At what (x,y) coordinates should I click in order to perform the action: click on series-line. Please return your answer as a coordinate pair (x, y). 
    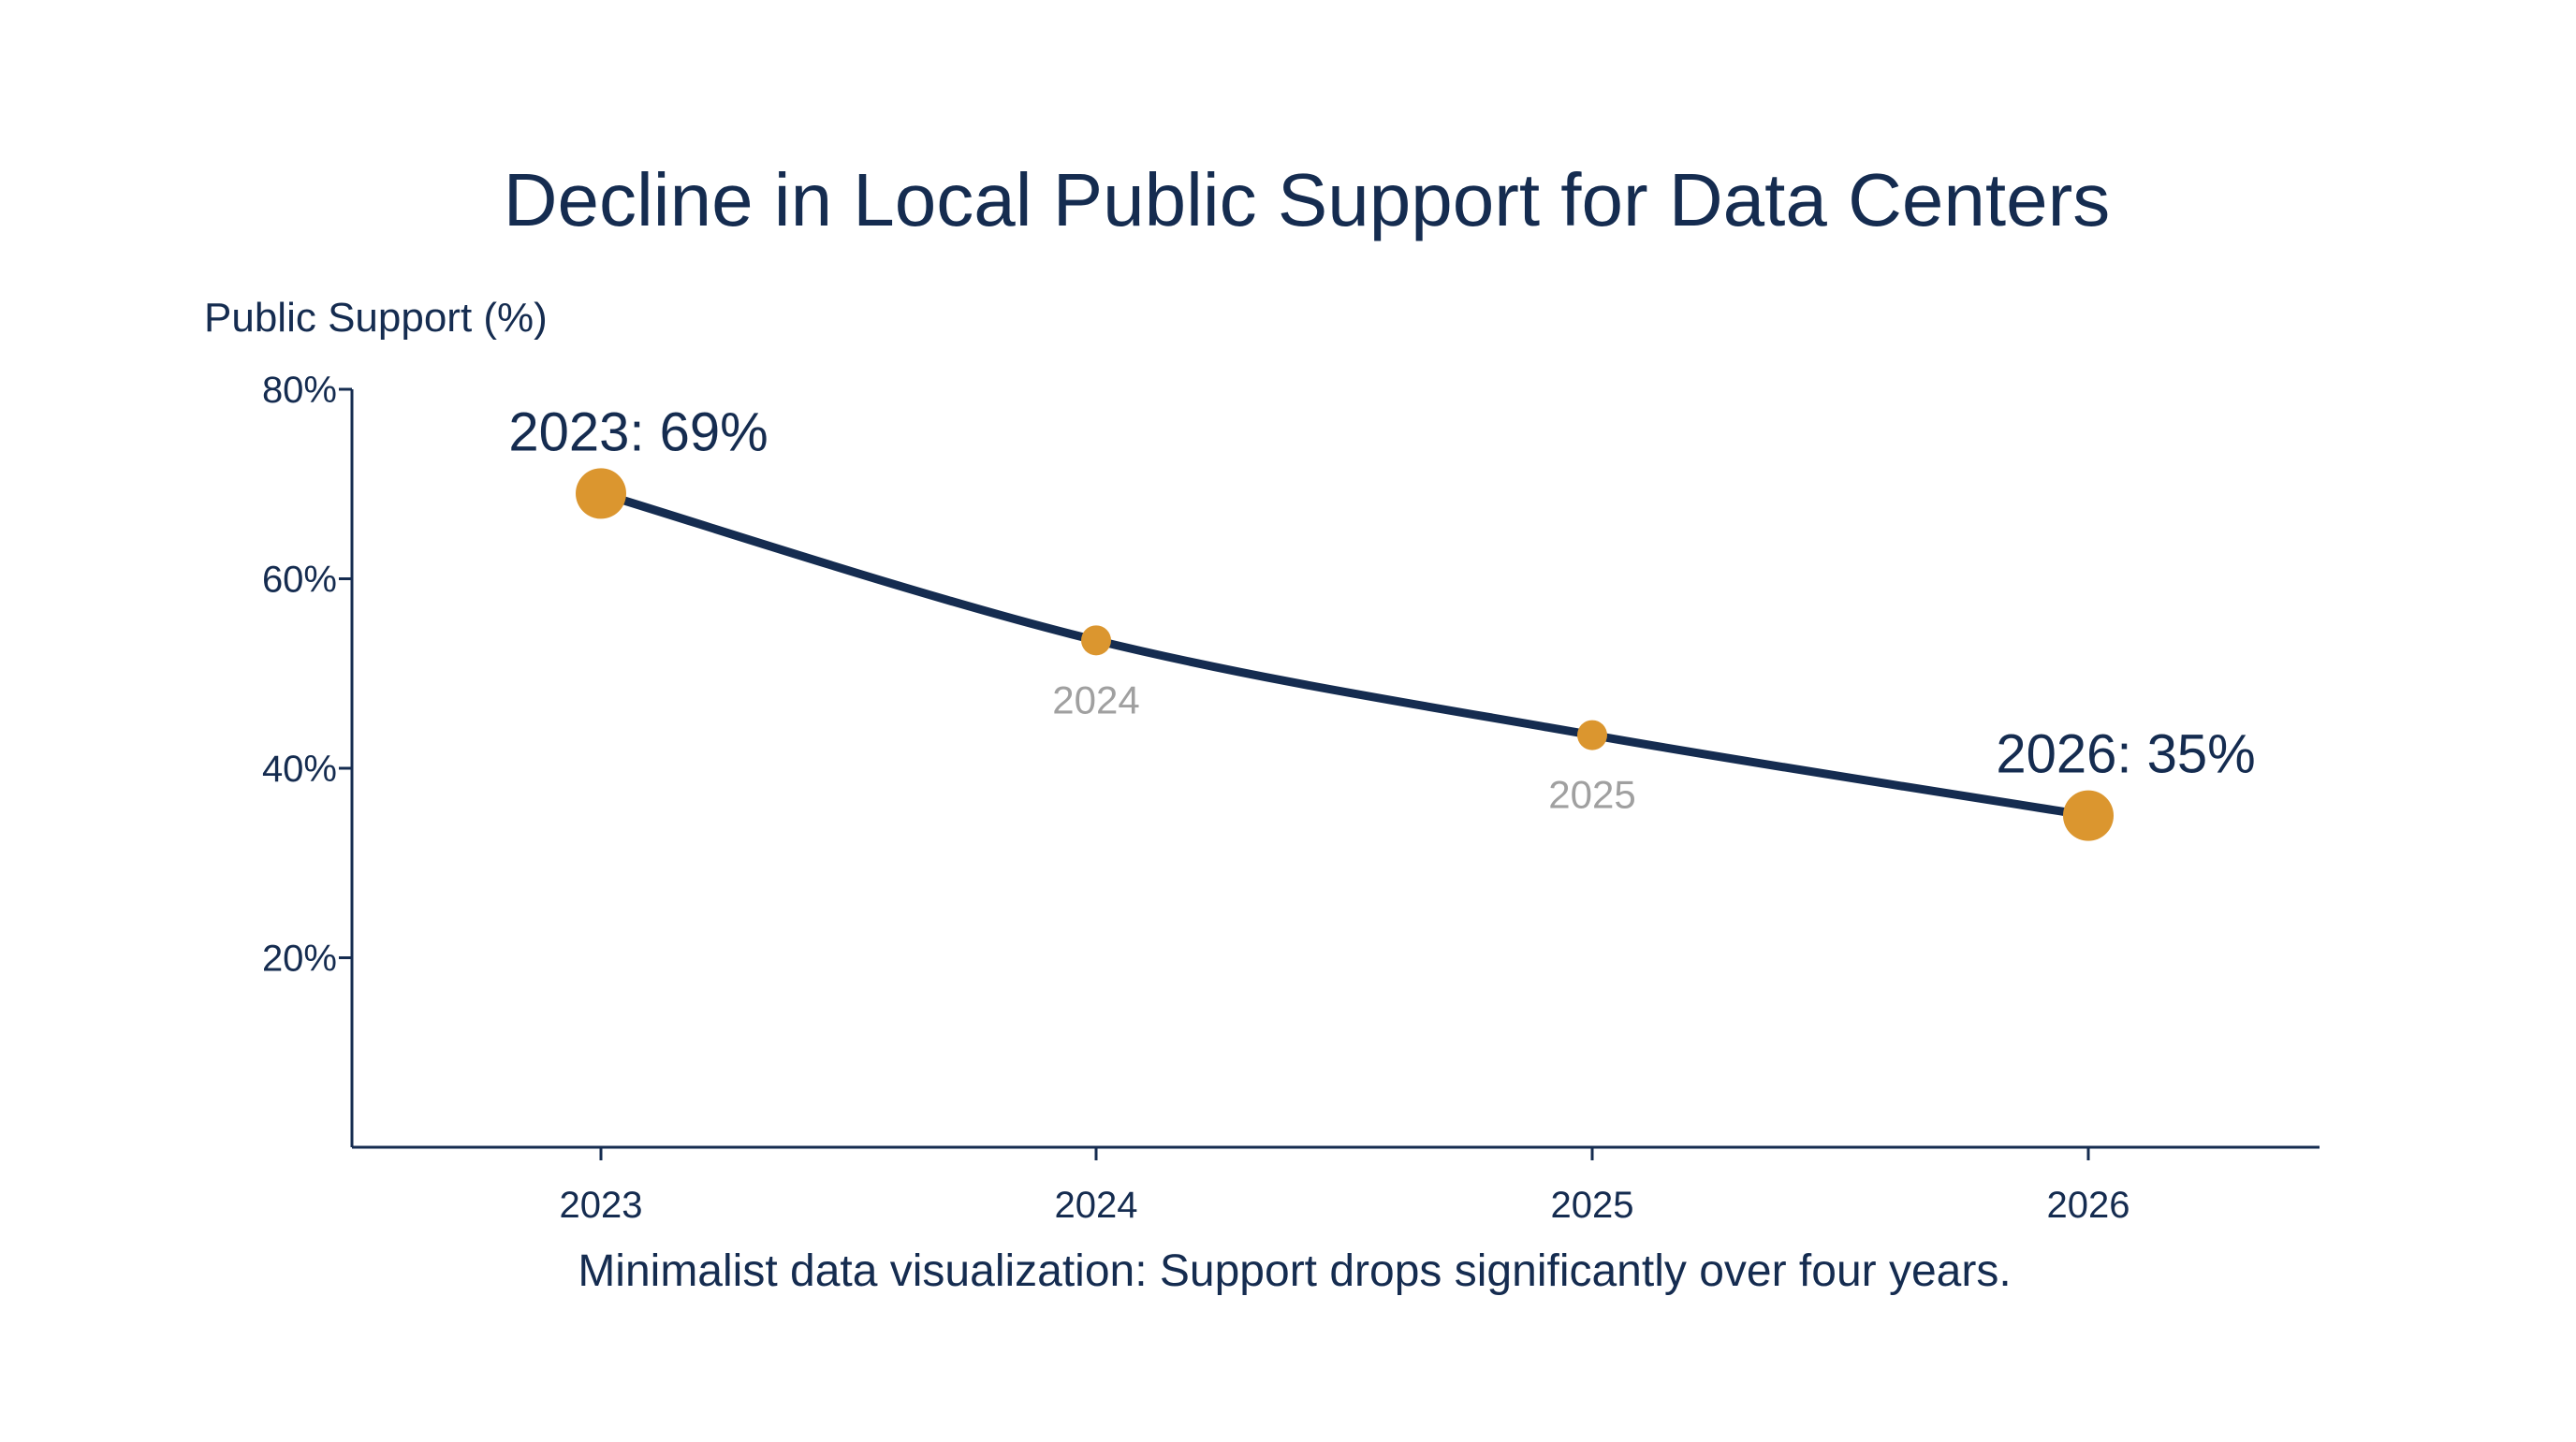
    Looking at the image, I should click on (1345, 654).